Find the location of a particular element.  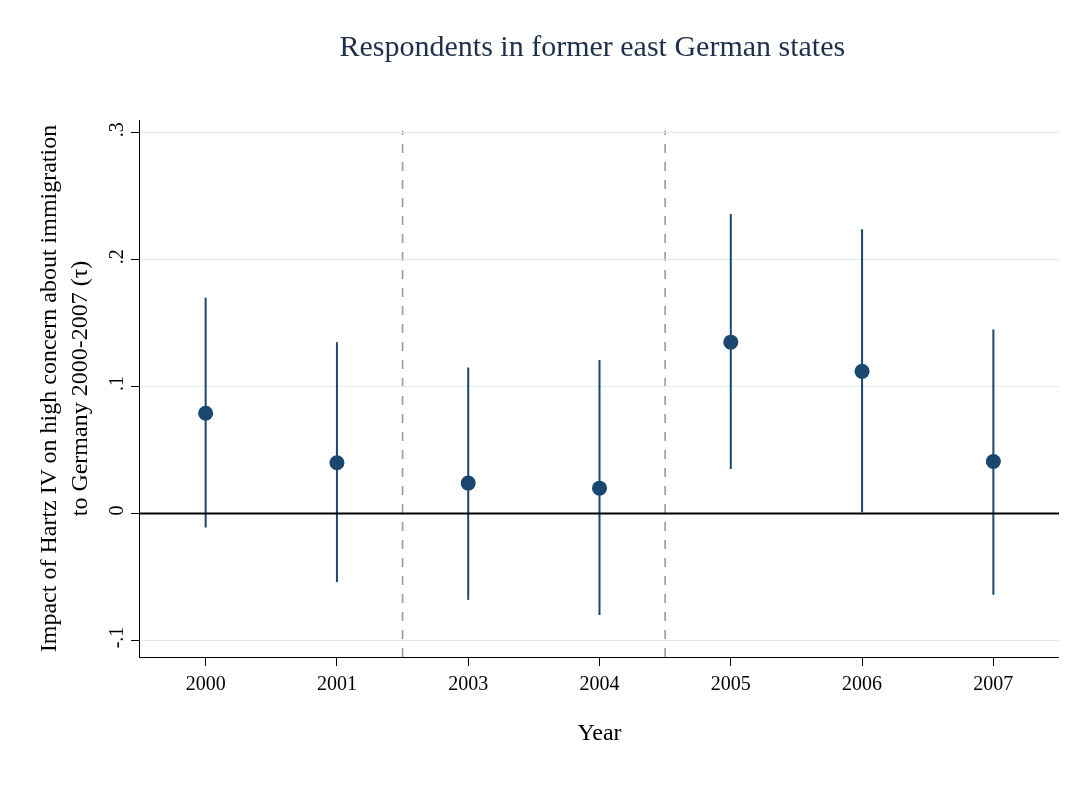

y-tick-label: .1 is located at coordinates (116, 384).